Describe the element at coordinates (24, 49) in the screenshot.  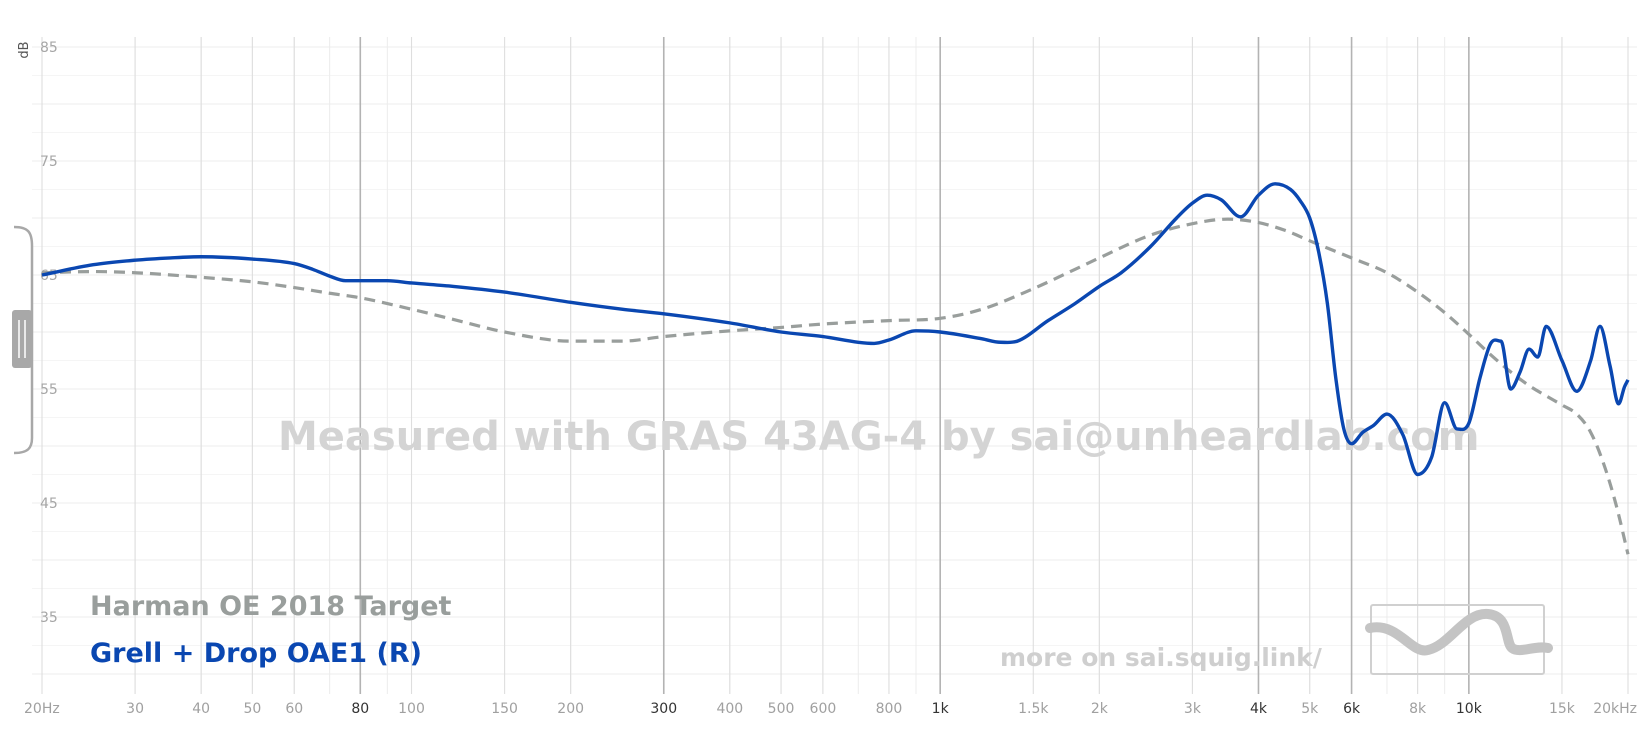
I see `y-axis-label: dB` at that location.